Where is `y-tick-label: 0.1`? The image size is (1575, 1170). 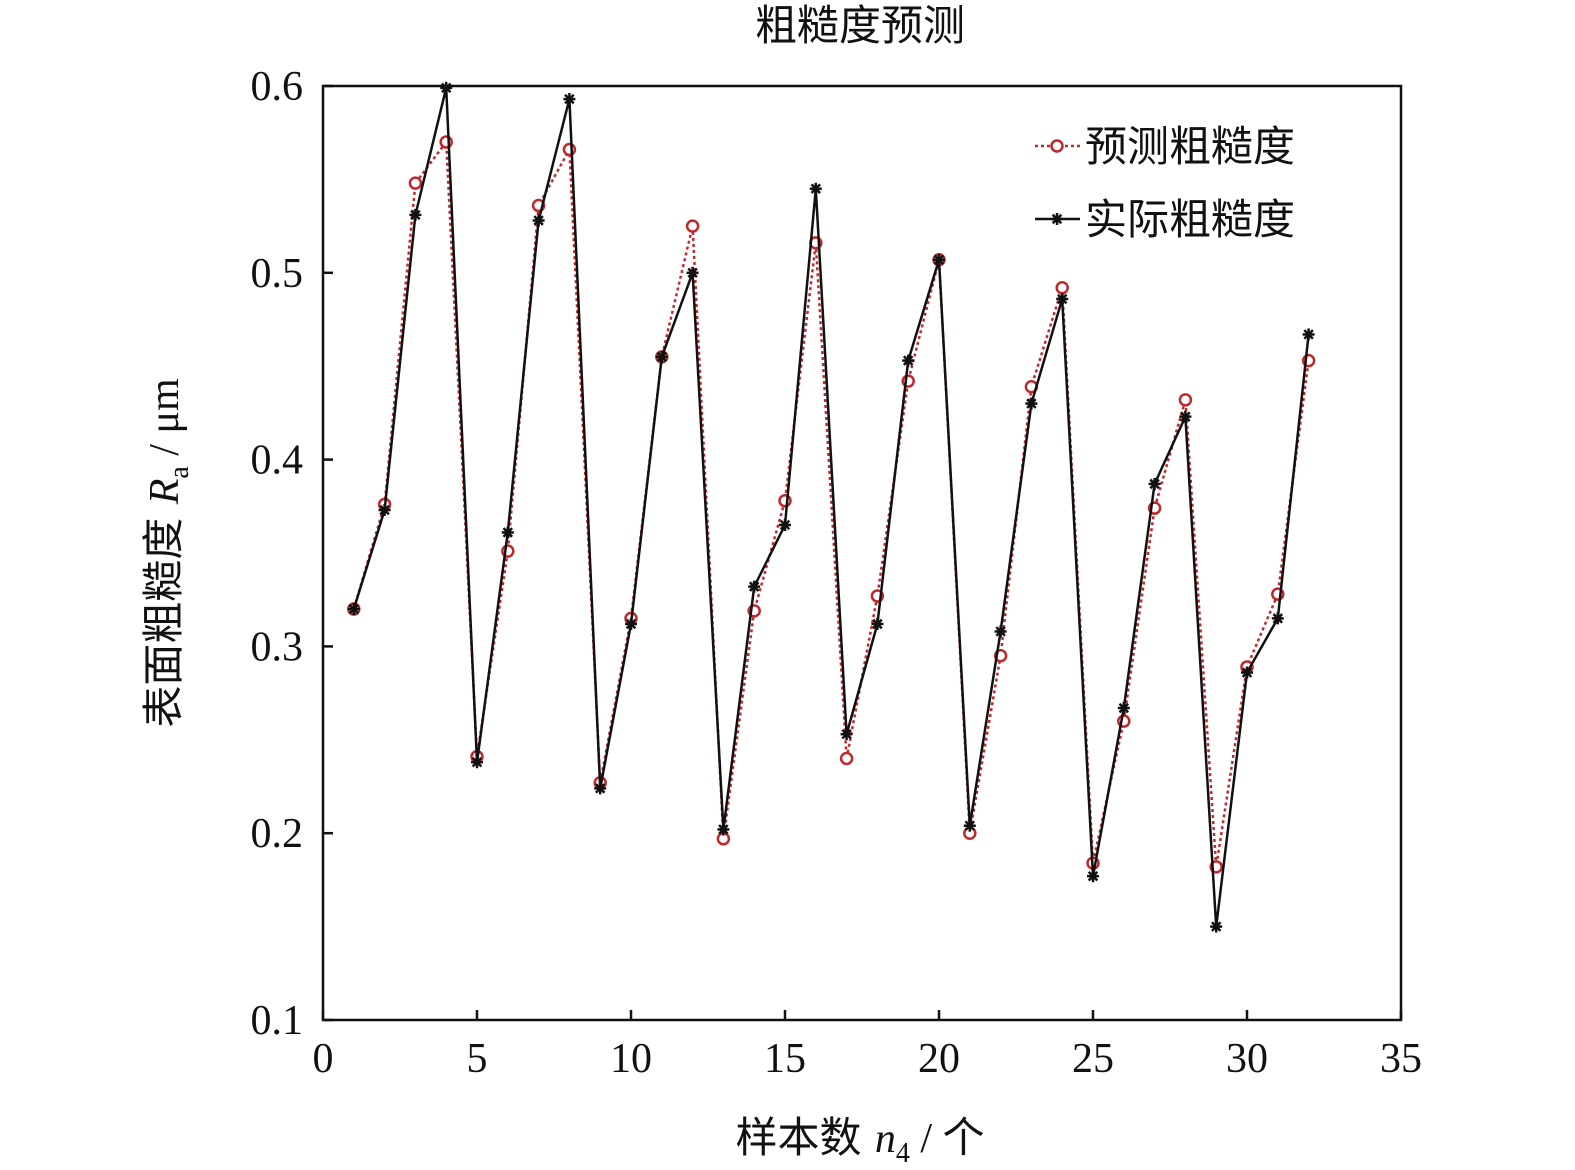 y-tick-label: 0.1 is located at coordinates (277, 1021).